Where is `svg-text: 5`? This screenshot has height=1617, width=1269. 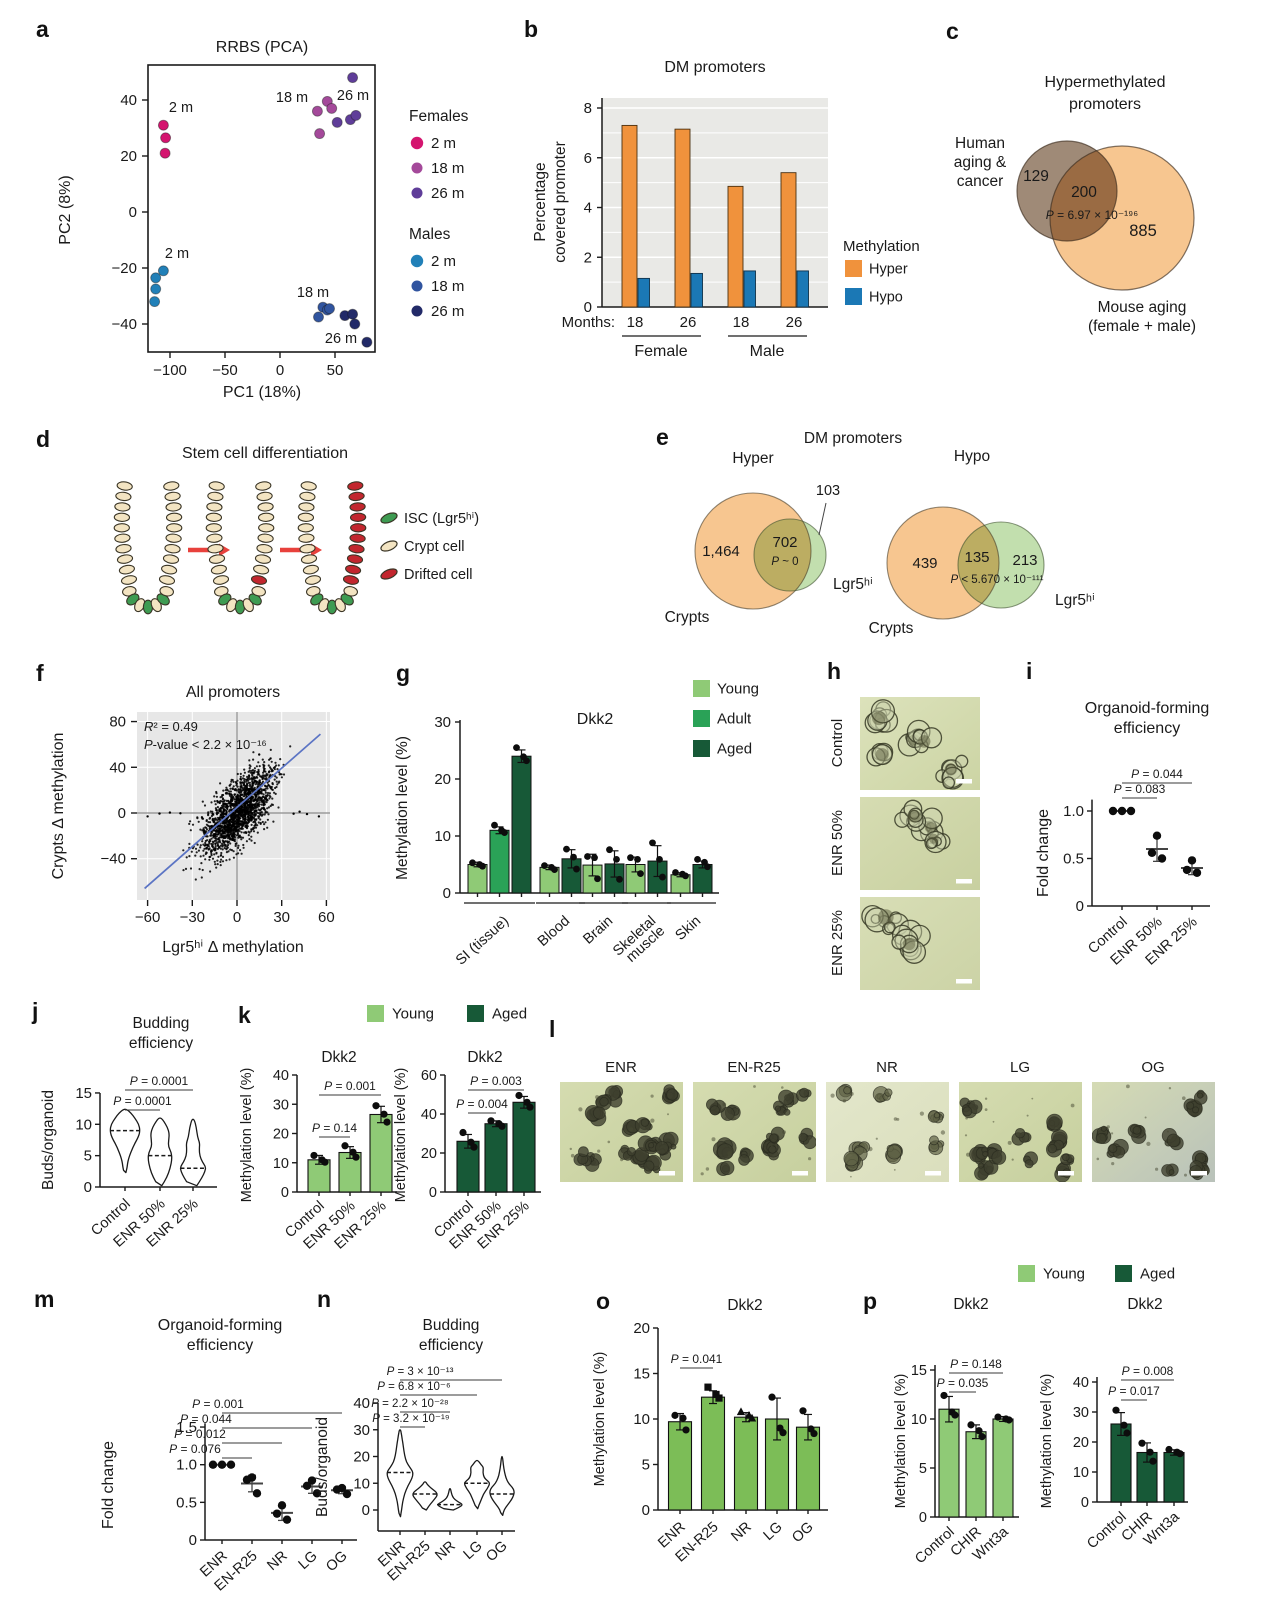 svg-text: 5 is located at coordinates (923, 1469).